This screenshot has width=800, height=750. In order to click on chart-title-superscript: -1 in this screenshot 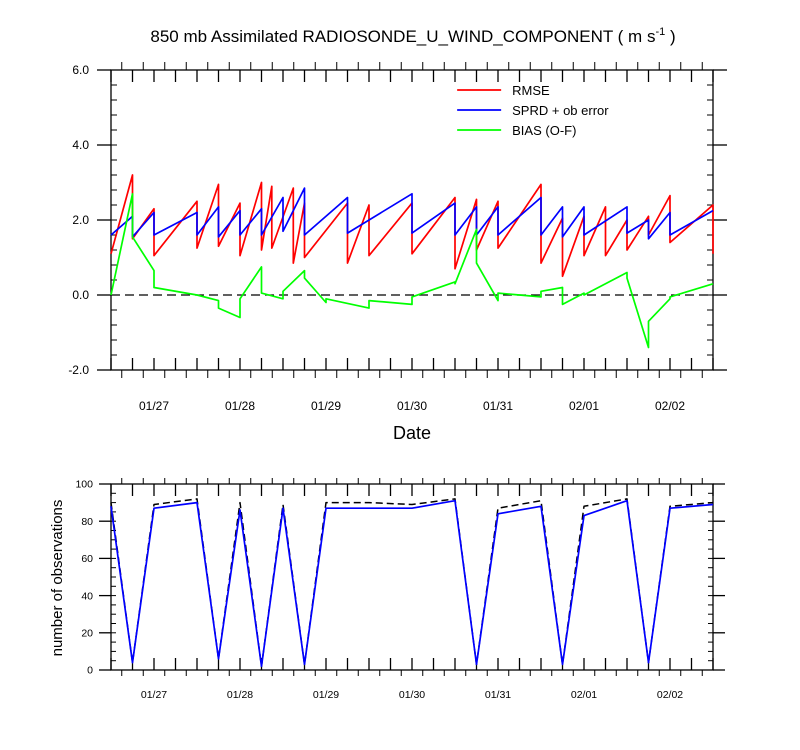, I will do `click(660, 32)`.